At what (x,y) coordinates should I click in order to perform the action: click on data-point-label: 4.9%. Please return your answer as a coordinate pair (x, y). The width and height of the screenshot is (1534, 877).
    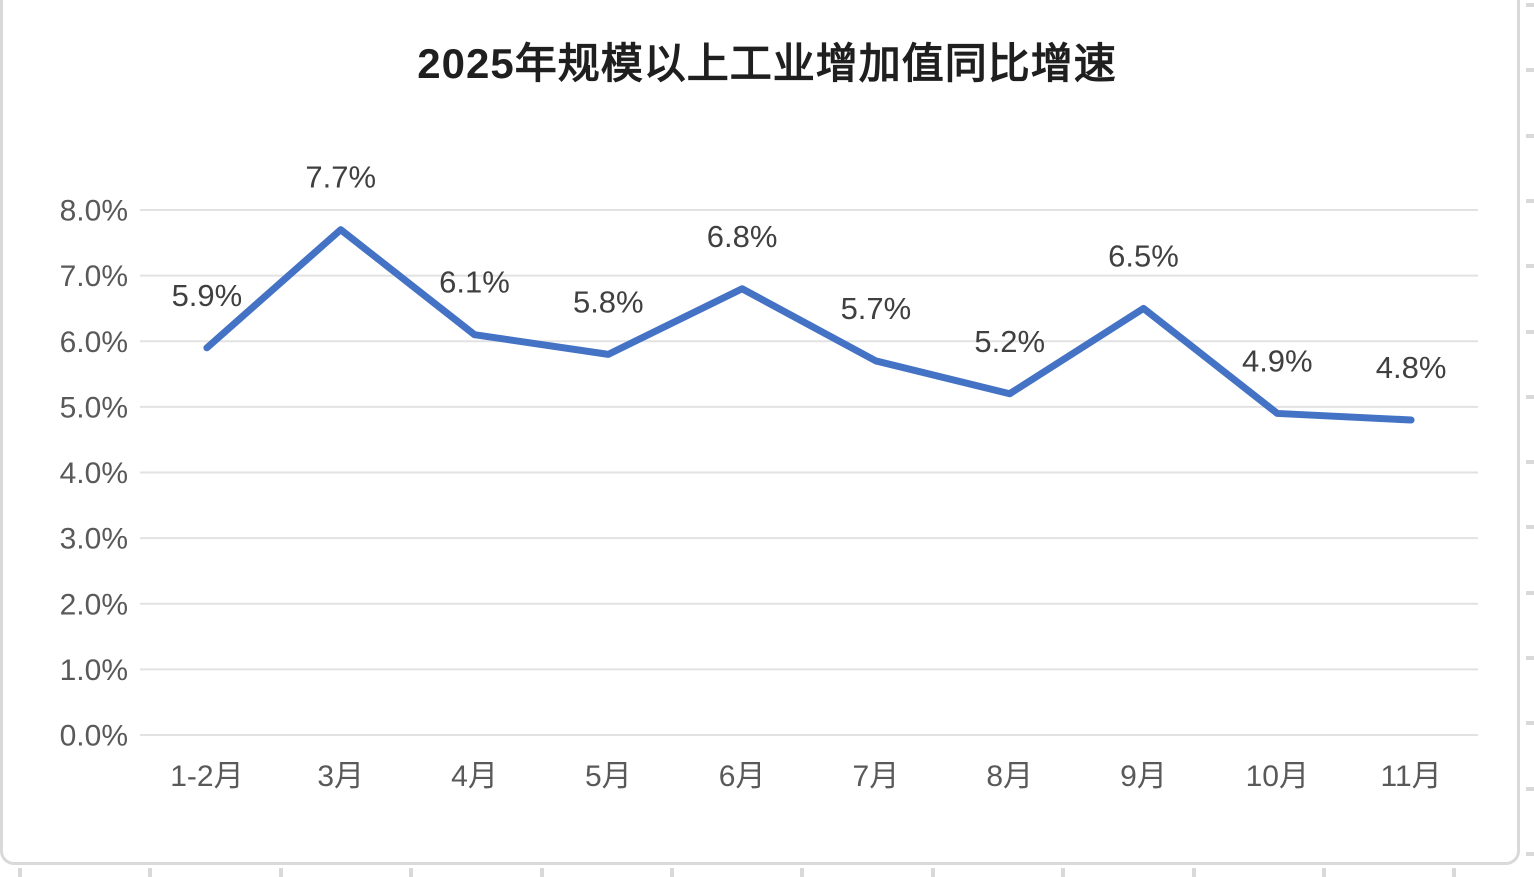
    Looking at the image, I should click on (1277, 360).